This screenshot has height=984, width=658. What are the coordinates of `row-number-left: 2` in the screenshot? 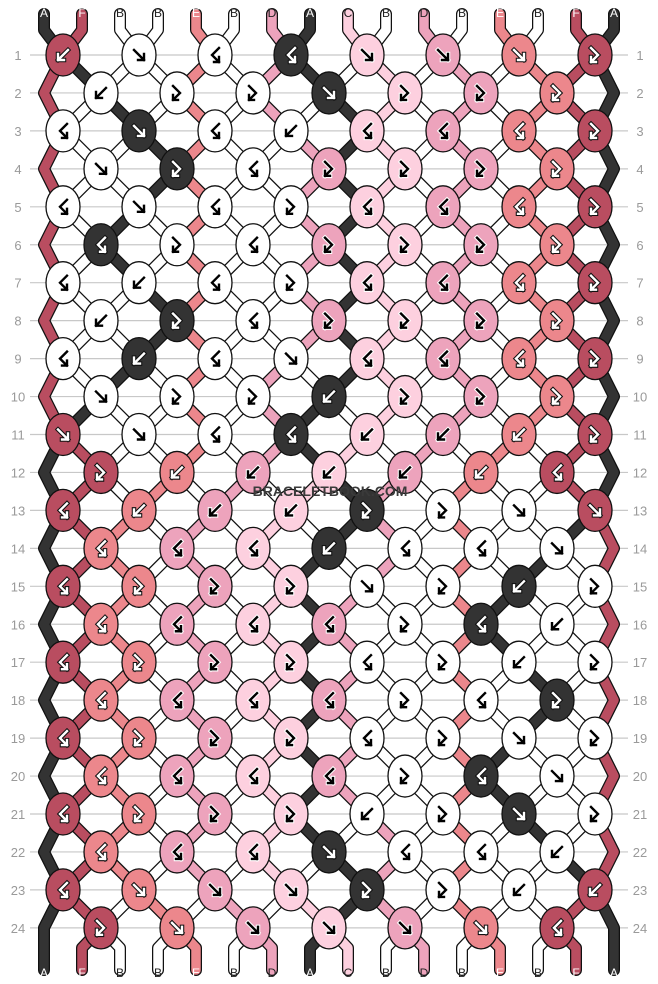 It's located at (17, 93).